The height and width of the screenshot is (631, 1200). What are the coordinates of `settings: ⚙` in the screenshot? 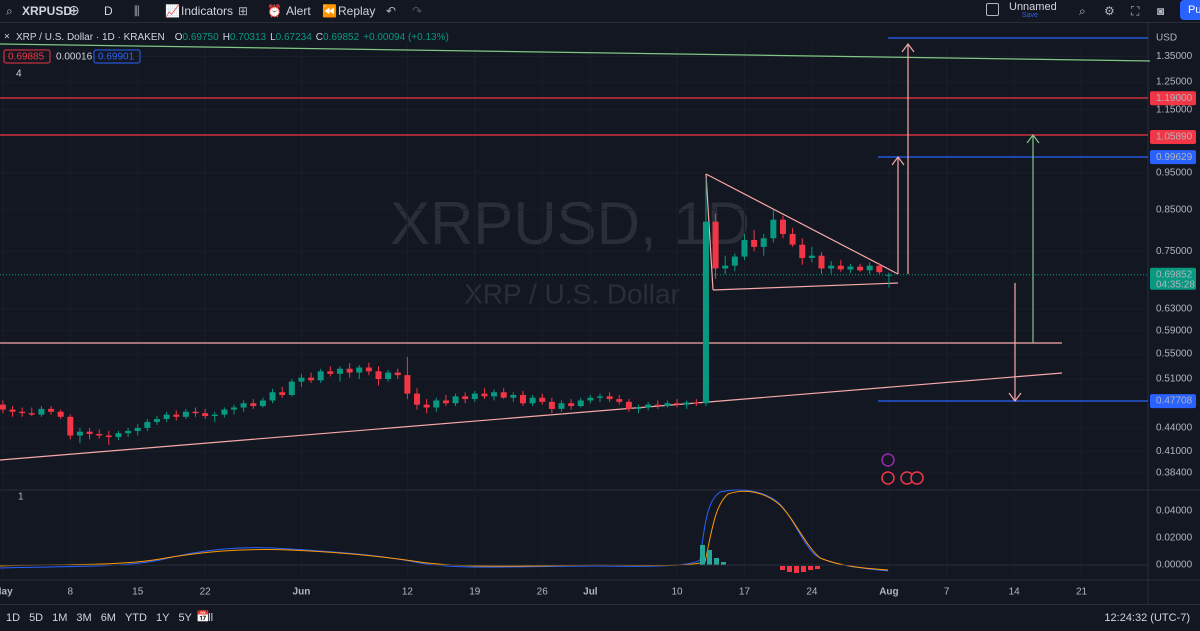 It's located at (1109, 11).